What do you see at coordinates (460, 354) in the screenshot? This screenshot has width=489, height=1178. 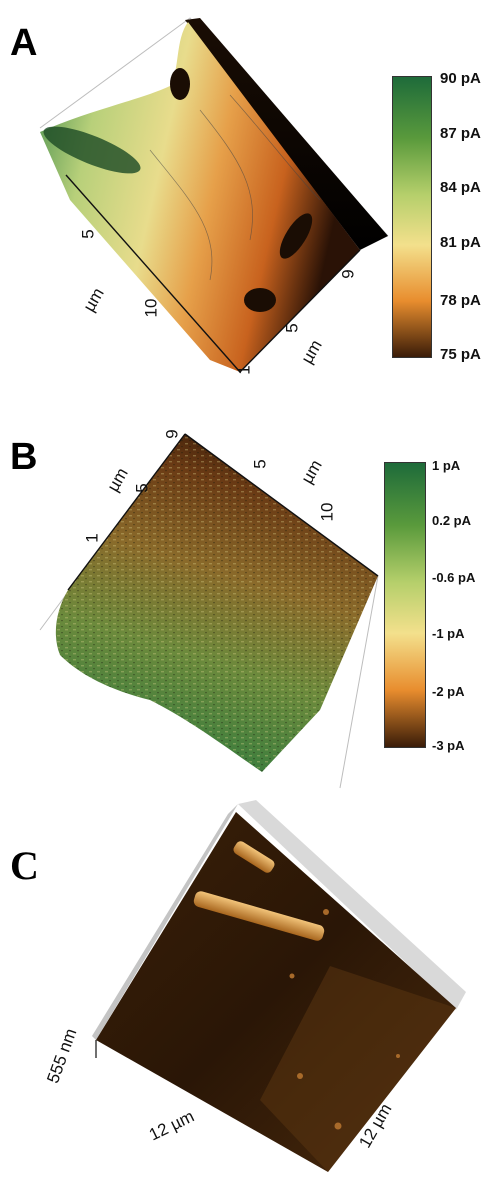 I see `colorbar-a-tick: 75 pA` at bounding box center [460, 354].